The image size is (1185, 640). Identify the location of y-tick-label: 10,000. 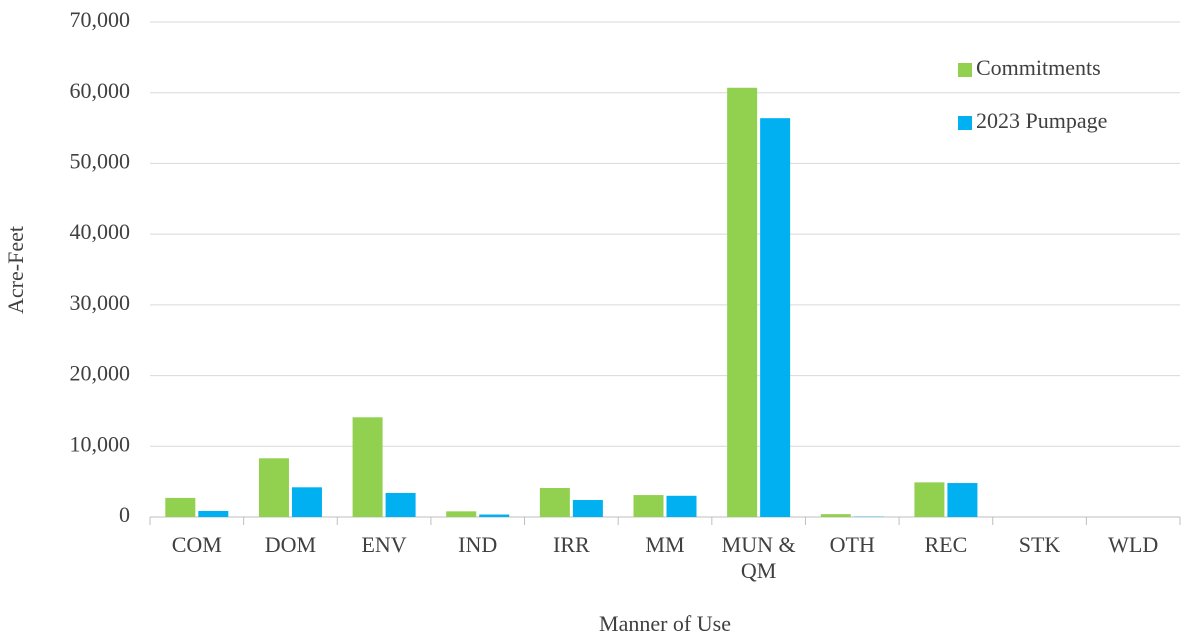
(100, 443).